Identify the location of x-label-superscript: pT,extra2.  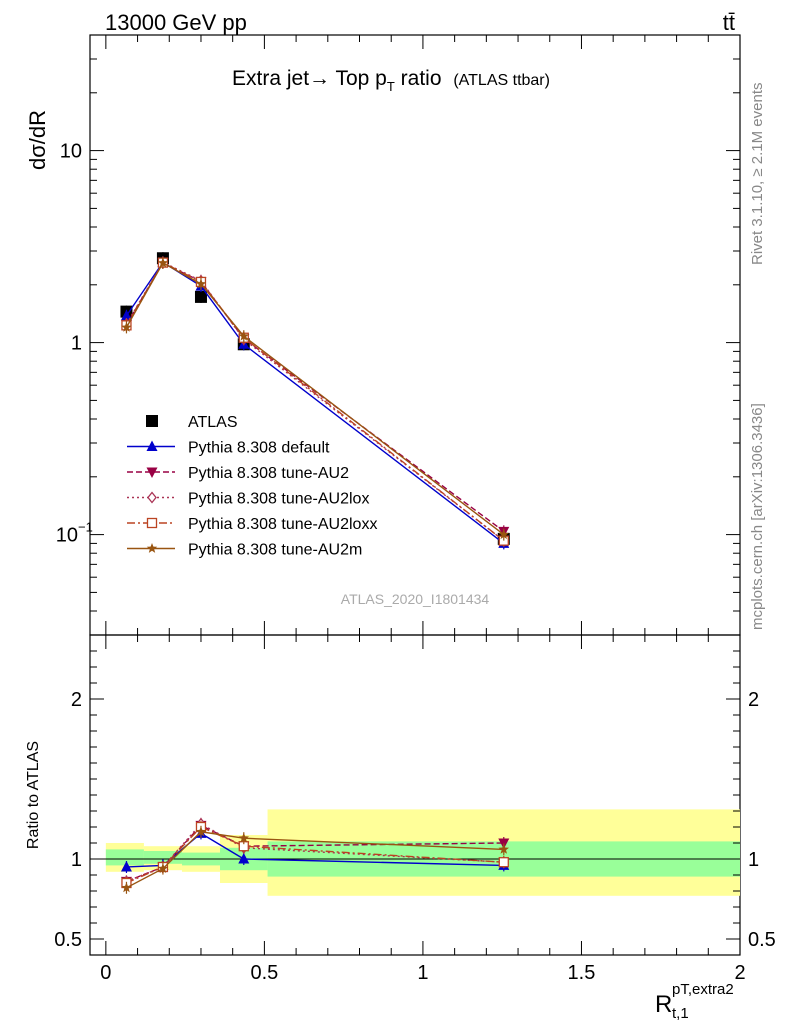
(703, 989).